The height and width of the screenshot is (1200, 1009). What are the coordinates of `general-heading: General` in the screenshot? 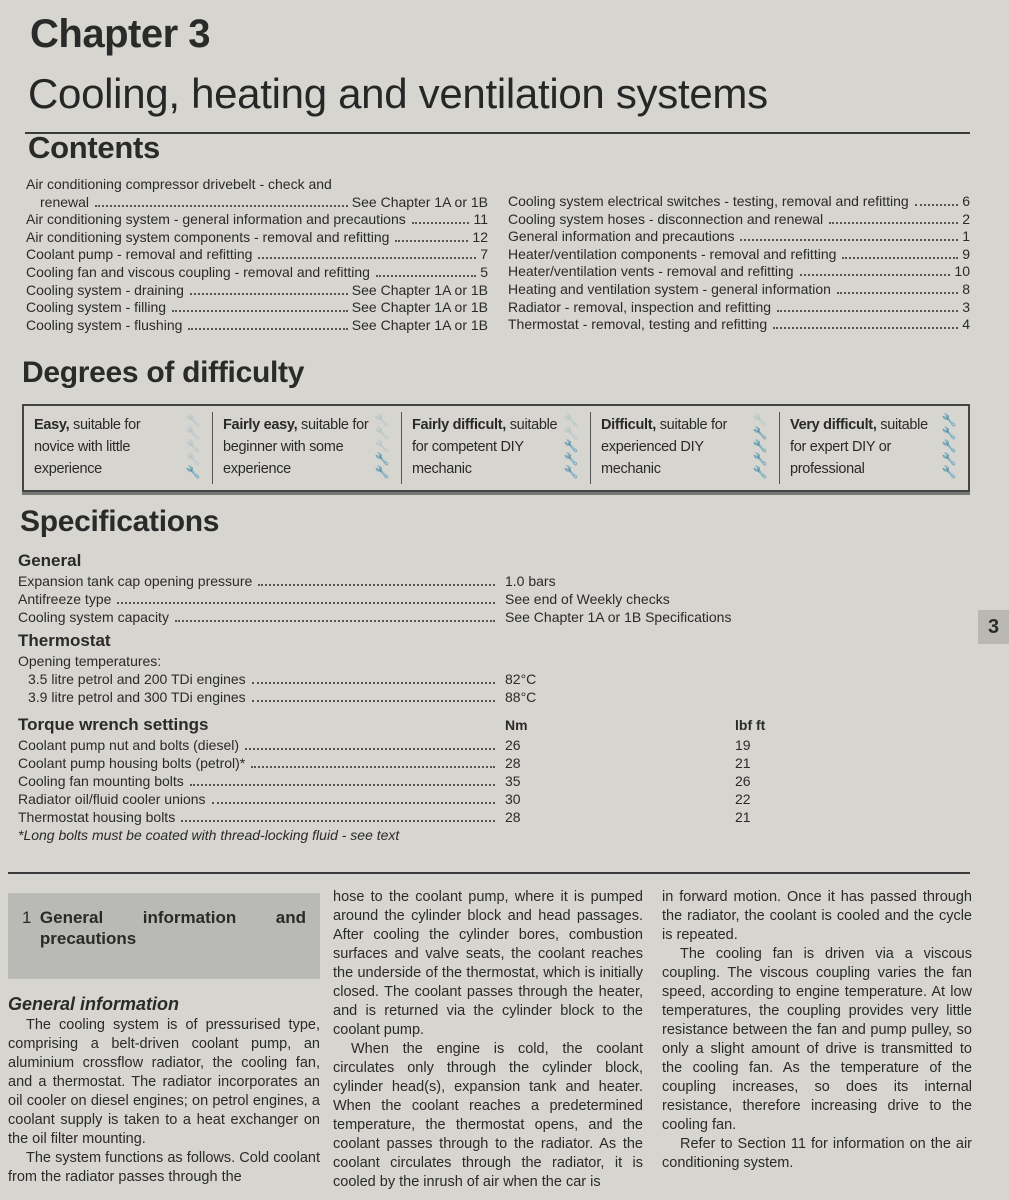 It's located at (50, 560).